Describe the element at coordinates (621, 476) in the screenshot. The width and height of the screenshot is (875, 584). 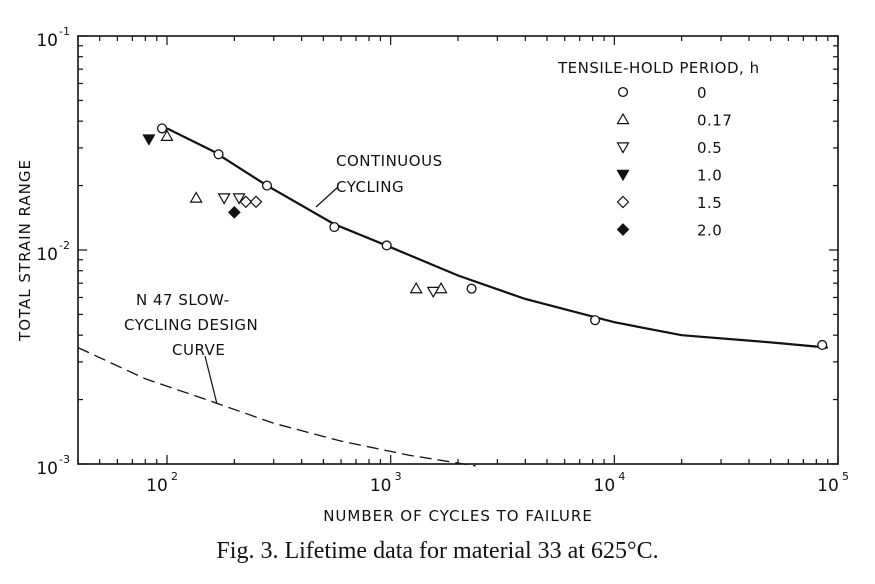
I see `x-tick-label-exponent: 4` at that location.